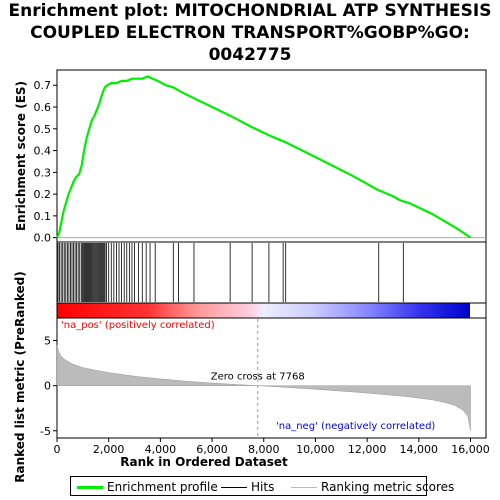  I want to click on legend-item-ranking-metric: Ranking metric scores, so click(372, 487).